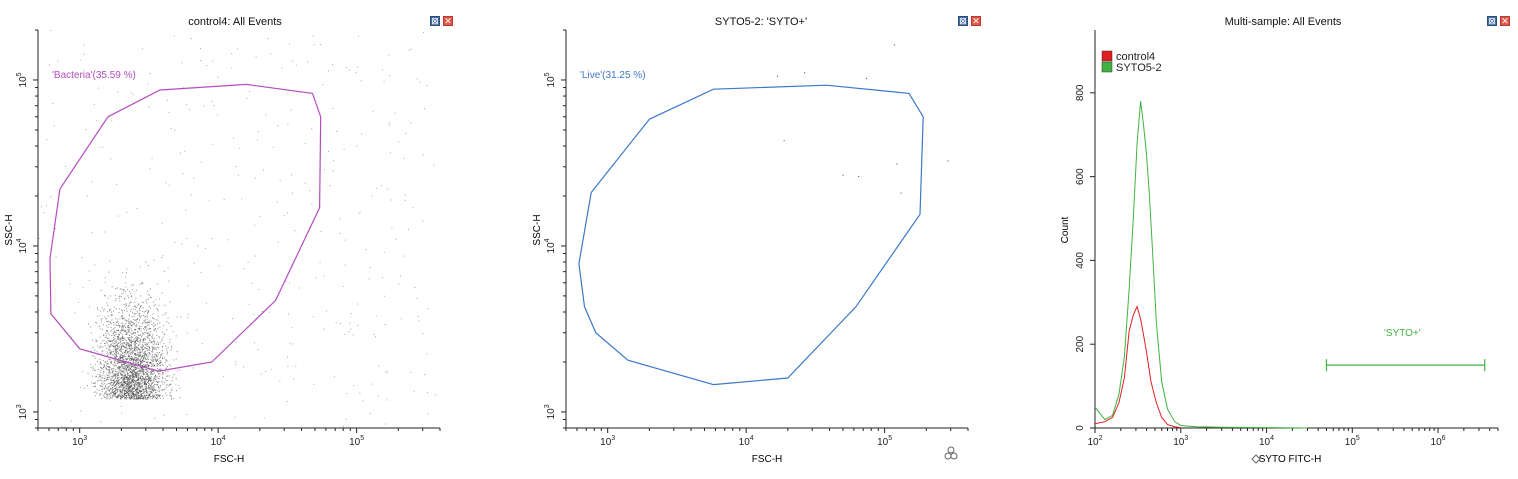 Image resolution: width=1518 pixels, height=479 pixels. I want to click on y-tick-label: 104, so click(550, 245).